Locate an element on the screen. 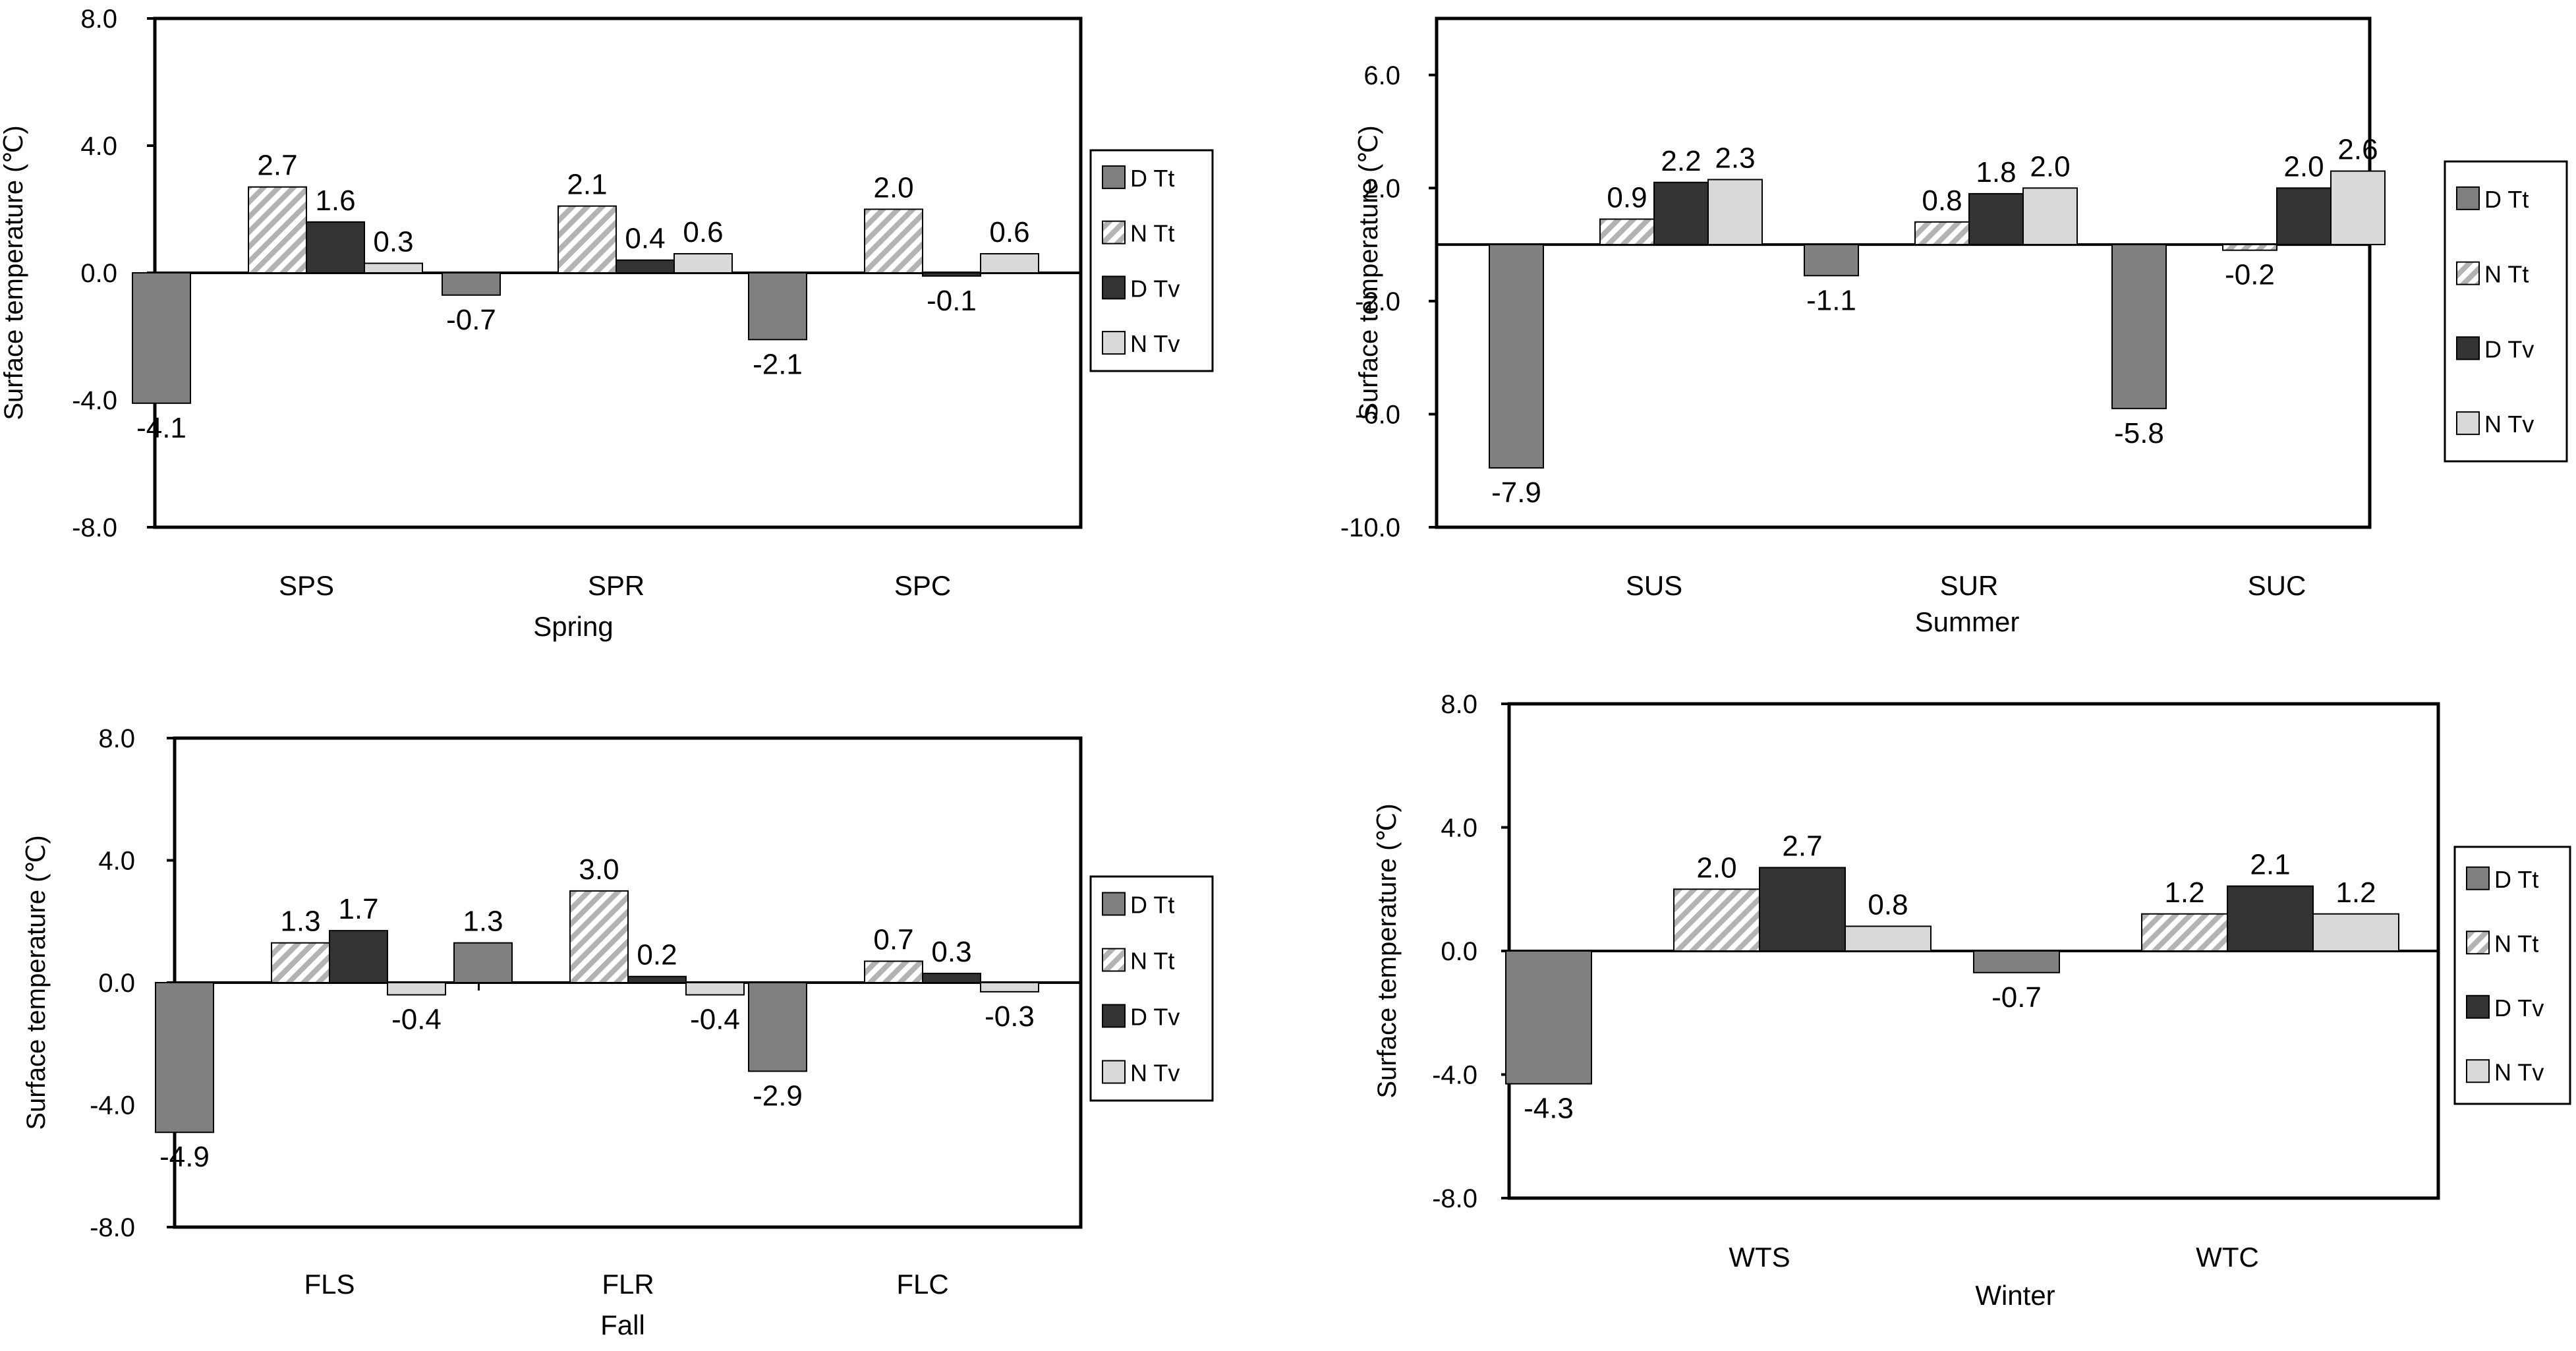  data-label: 1.6 is located at coordinates (335, 201).